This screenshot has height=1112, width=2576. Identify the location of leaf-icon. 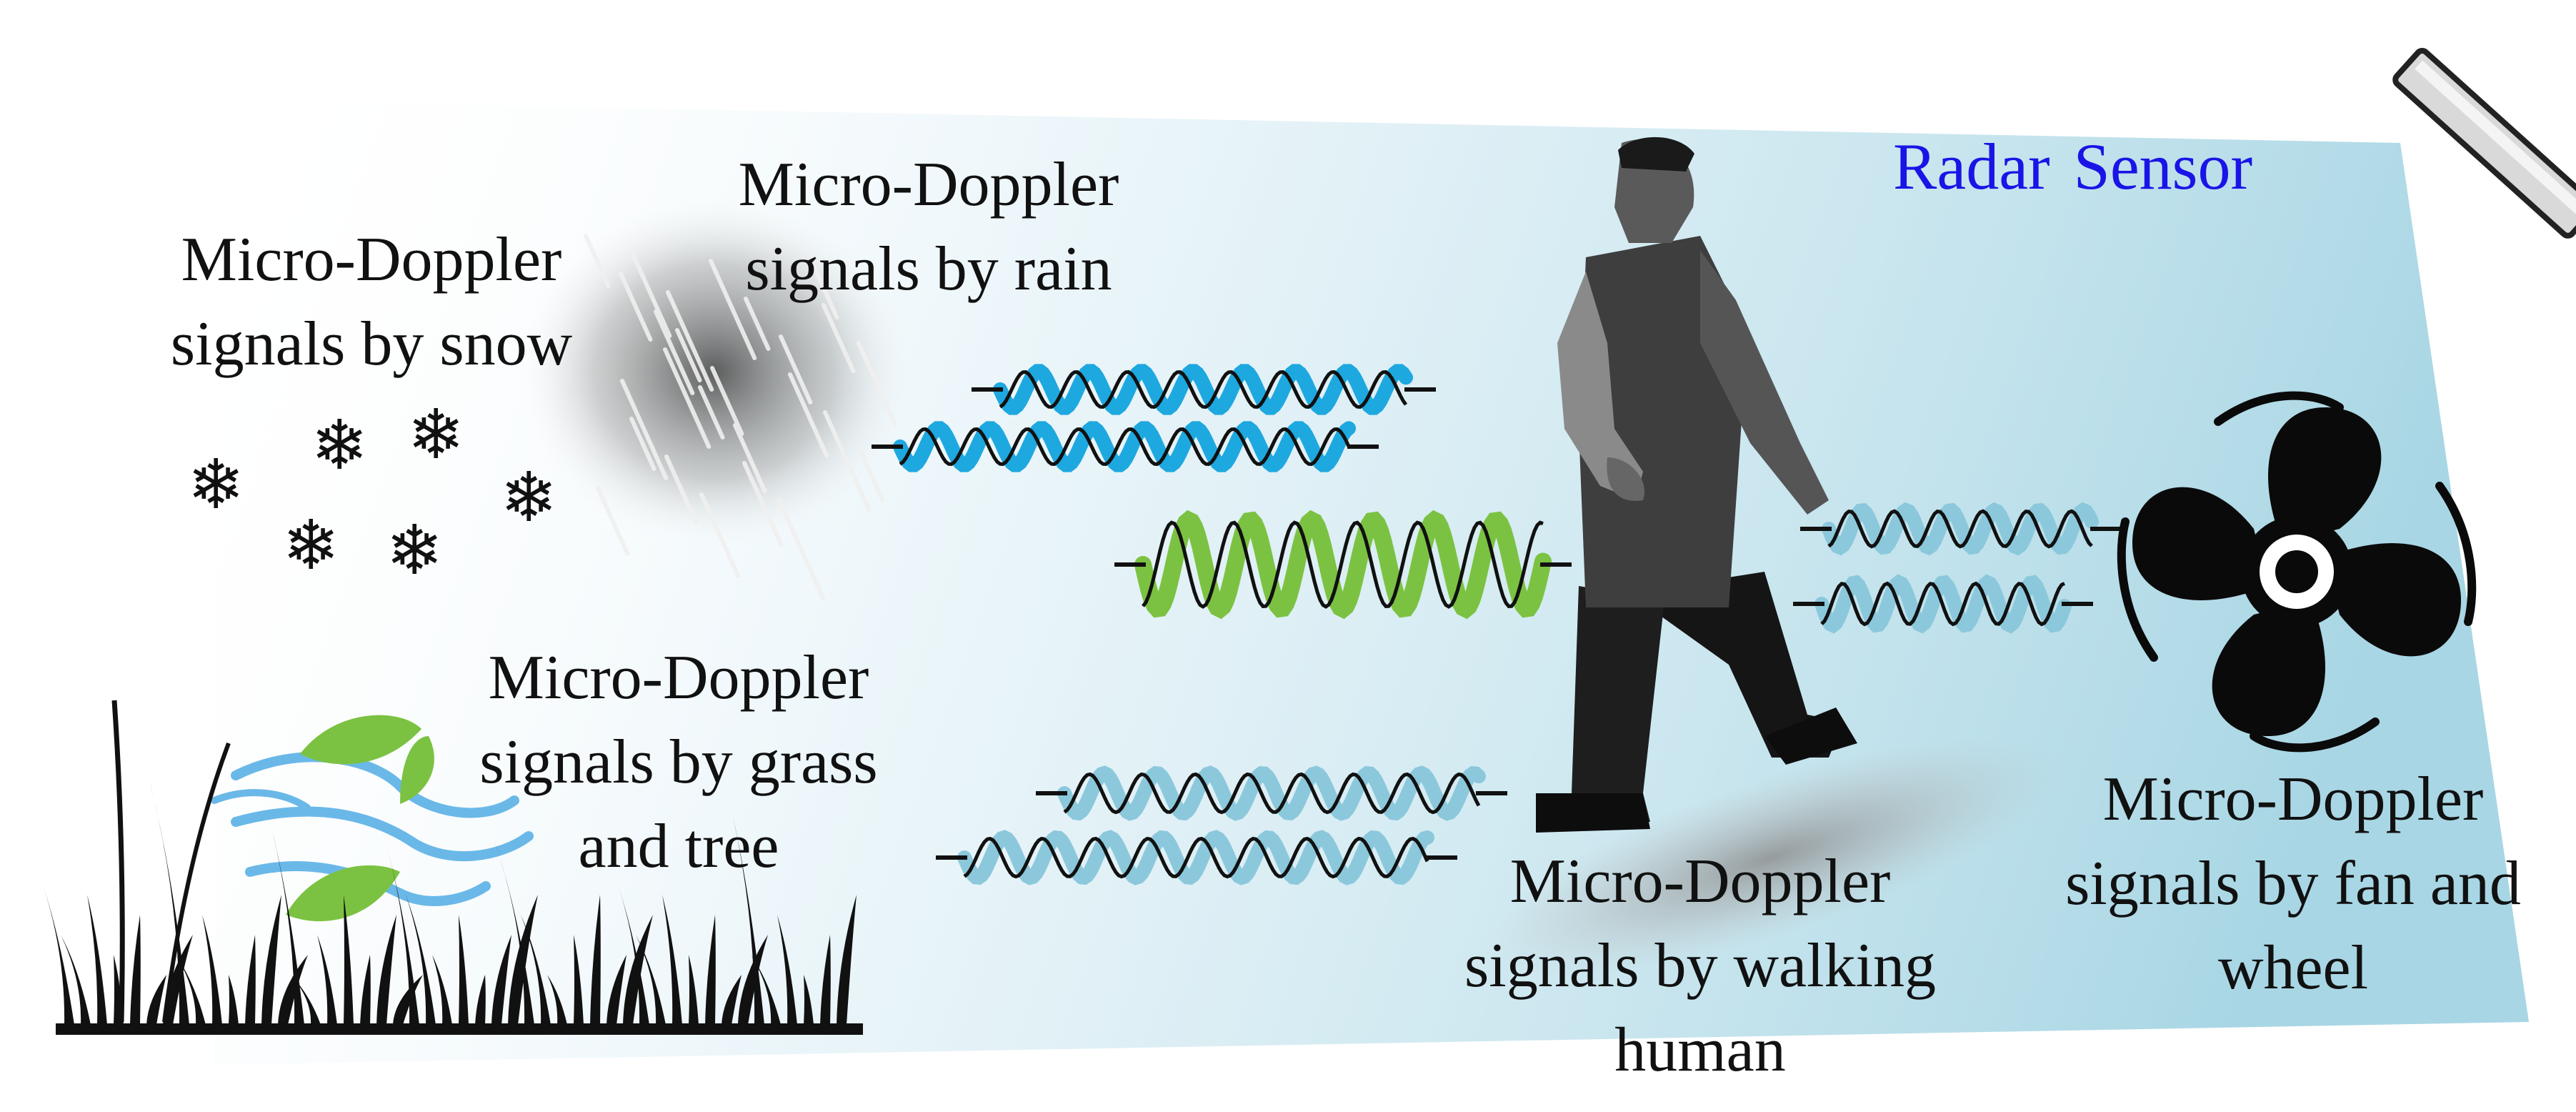
(360, 818).